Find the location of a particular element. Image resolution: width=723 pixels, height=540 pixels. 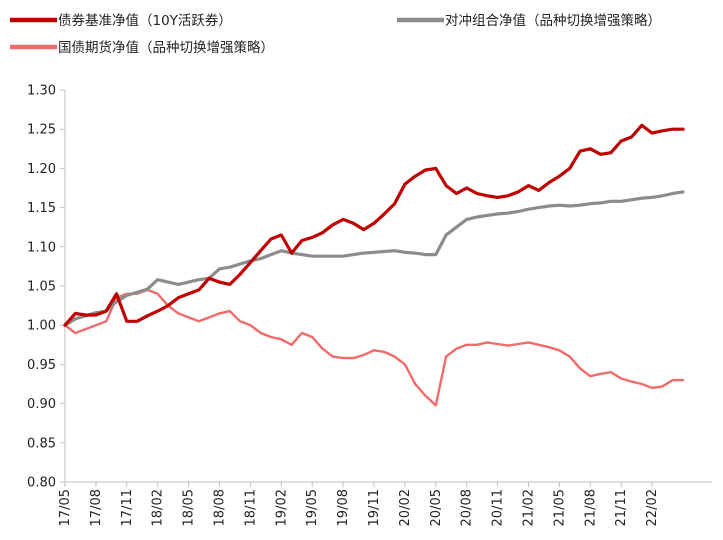

x-tick-label: 22/02 is located at coordinates (652, 507).